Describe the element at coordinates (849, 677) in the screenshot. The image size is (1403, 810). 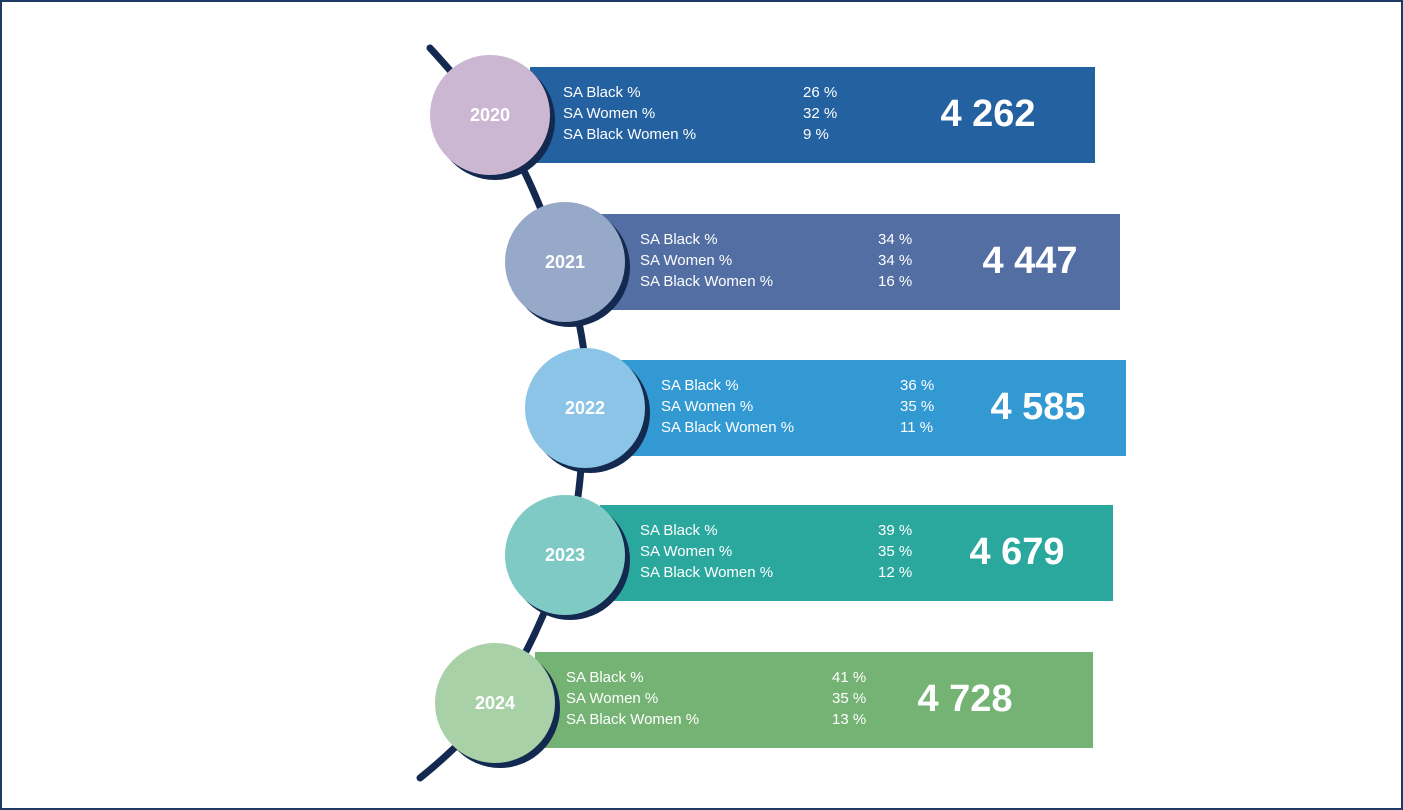
I see `metric-value: 41 %` at that location.